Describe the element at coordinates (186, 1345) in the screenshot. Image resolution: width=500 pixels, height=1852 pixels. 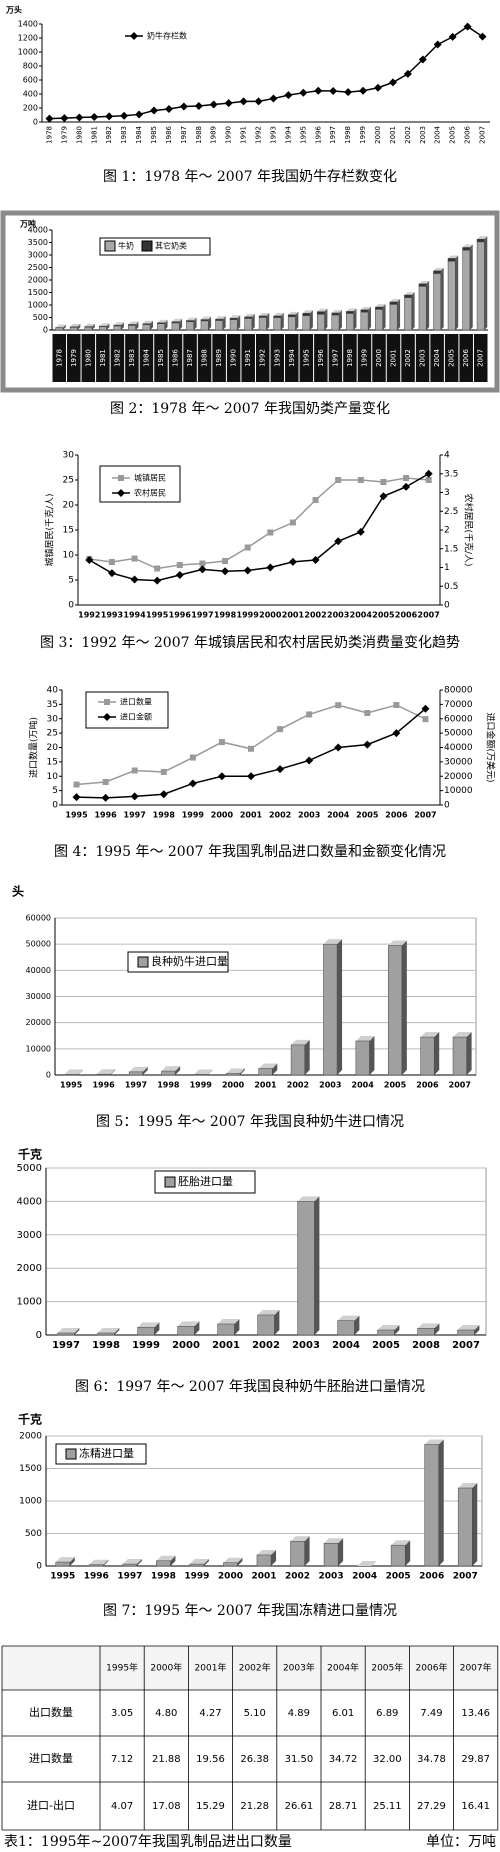
I see `x-tick-label: 2000` at that location.